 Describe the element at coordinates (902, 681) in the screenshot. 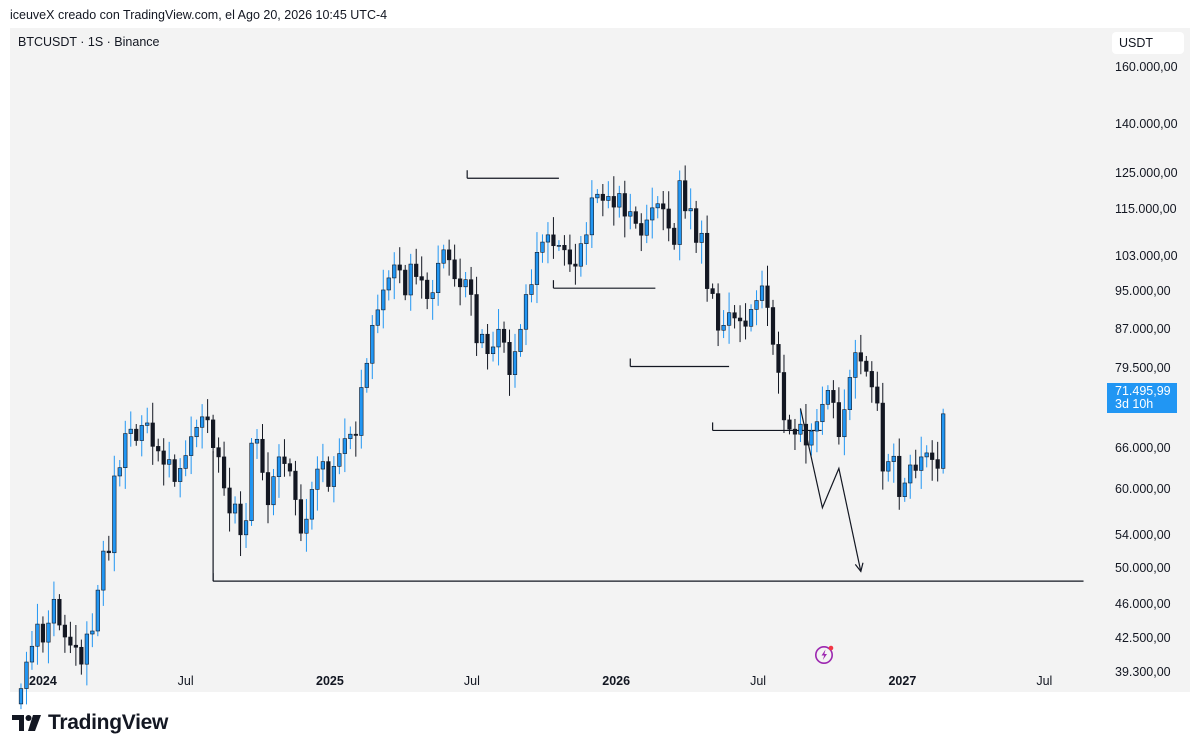

I see `time-tick-label: 2027` at that location.